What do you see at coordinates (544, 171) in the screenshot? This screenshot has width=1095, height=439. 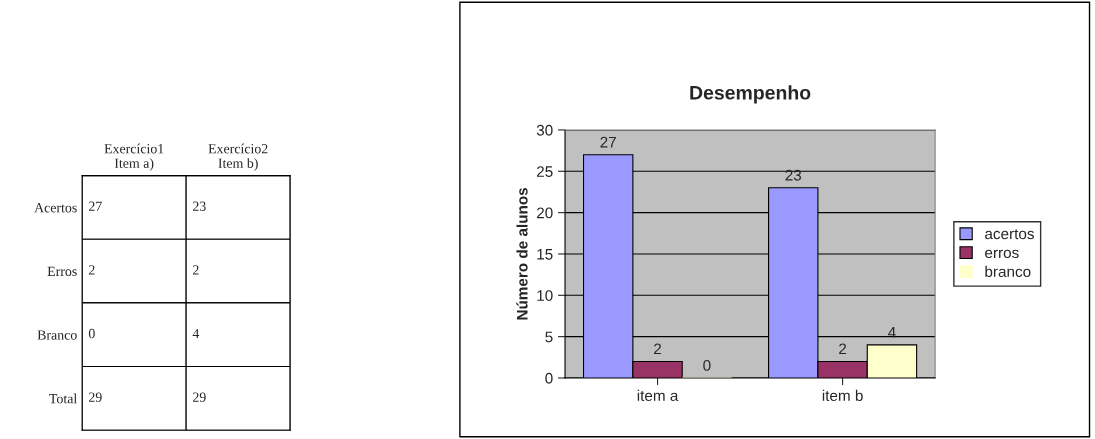 I see `y-tick-label: 25` at bounding box center [544, 171].